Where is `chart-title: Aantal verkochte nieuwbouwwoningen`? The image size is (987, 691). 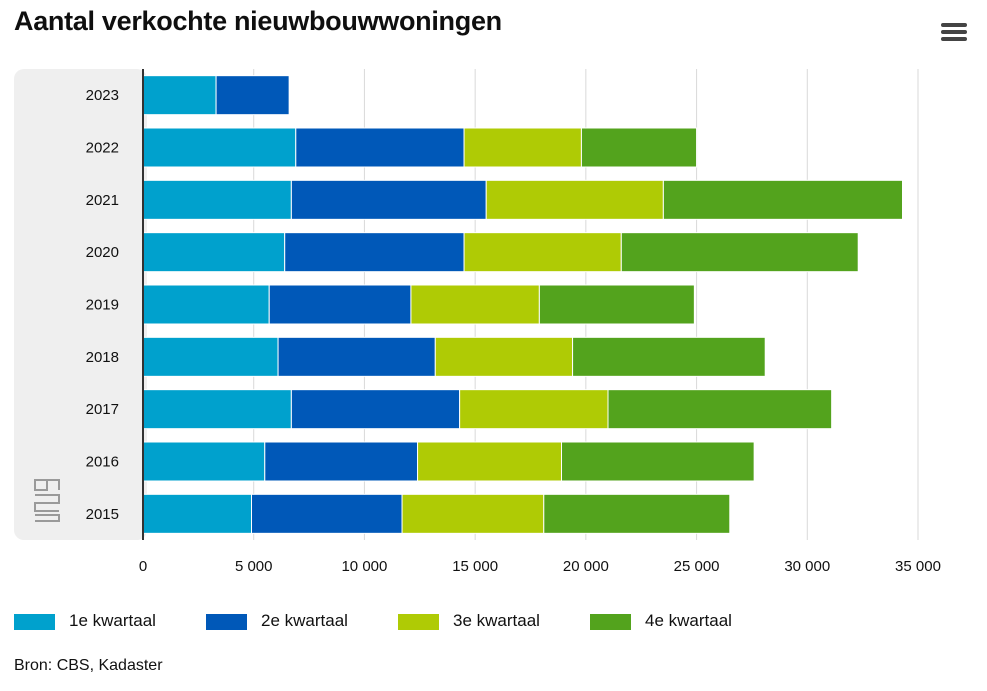
chart-title: Aantal verkochte nieuwbouwwoningen is located at coordinates (258, 21).